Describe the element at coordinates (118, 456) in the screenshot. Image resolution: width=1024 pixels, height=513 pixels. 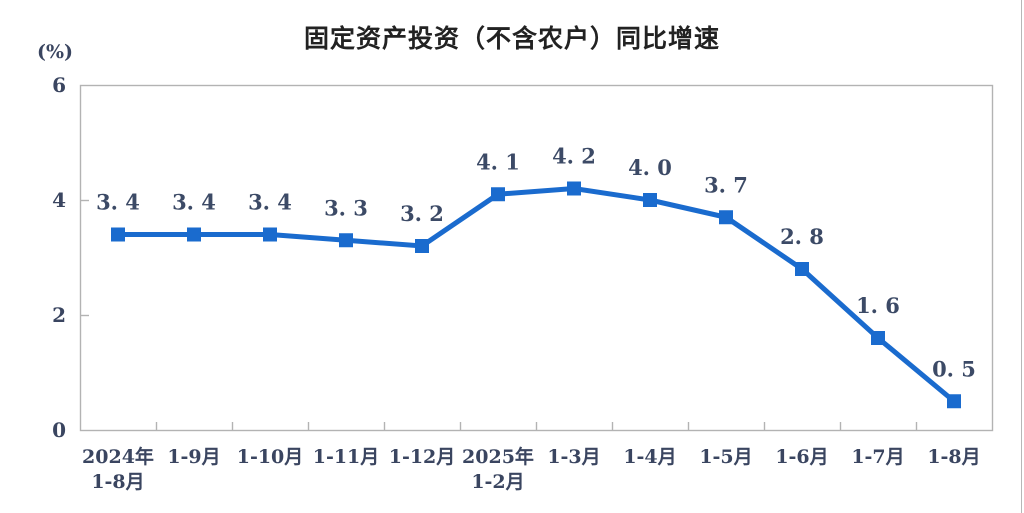
I see `x-tick-label: 2024年` at that location.